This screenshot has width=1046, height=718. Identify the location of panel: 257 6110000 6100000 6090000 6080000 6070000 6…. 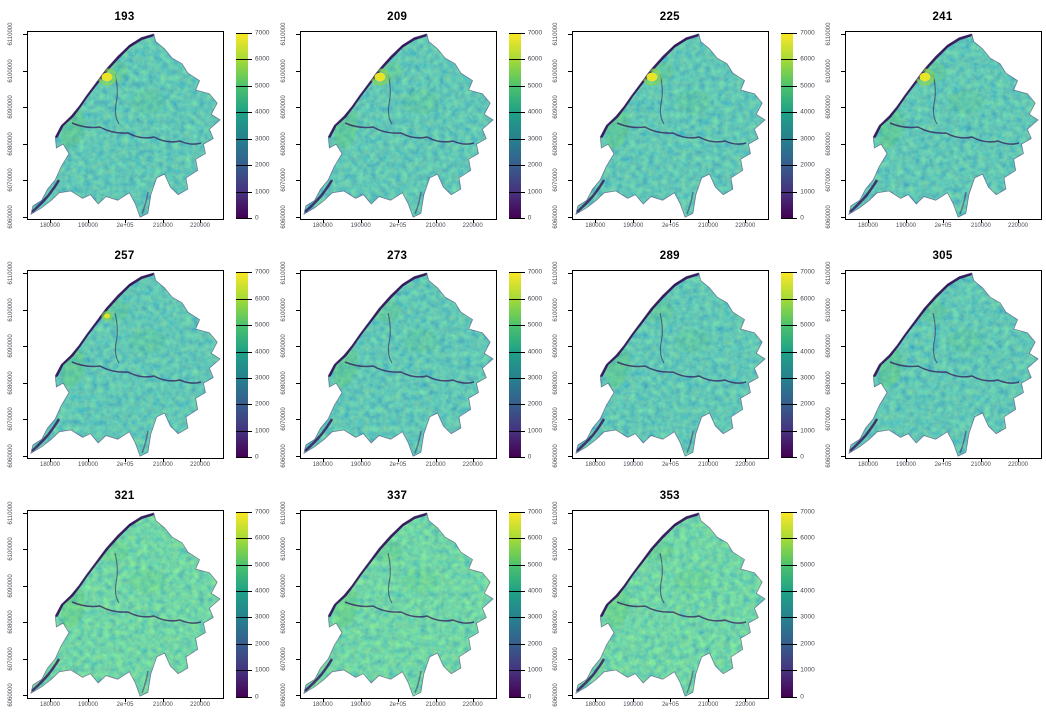
(136, 359).